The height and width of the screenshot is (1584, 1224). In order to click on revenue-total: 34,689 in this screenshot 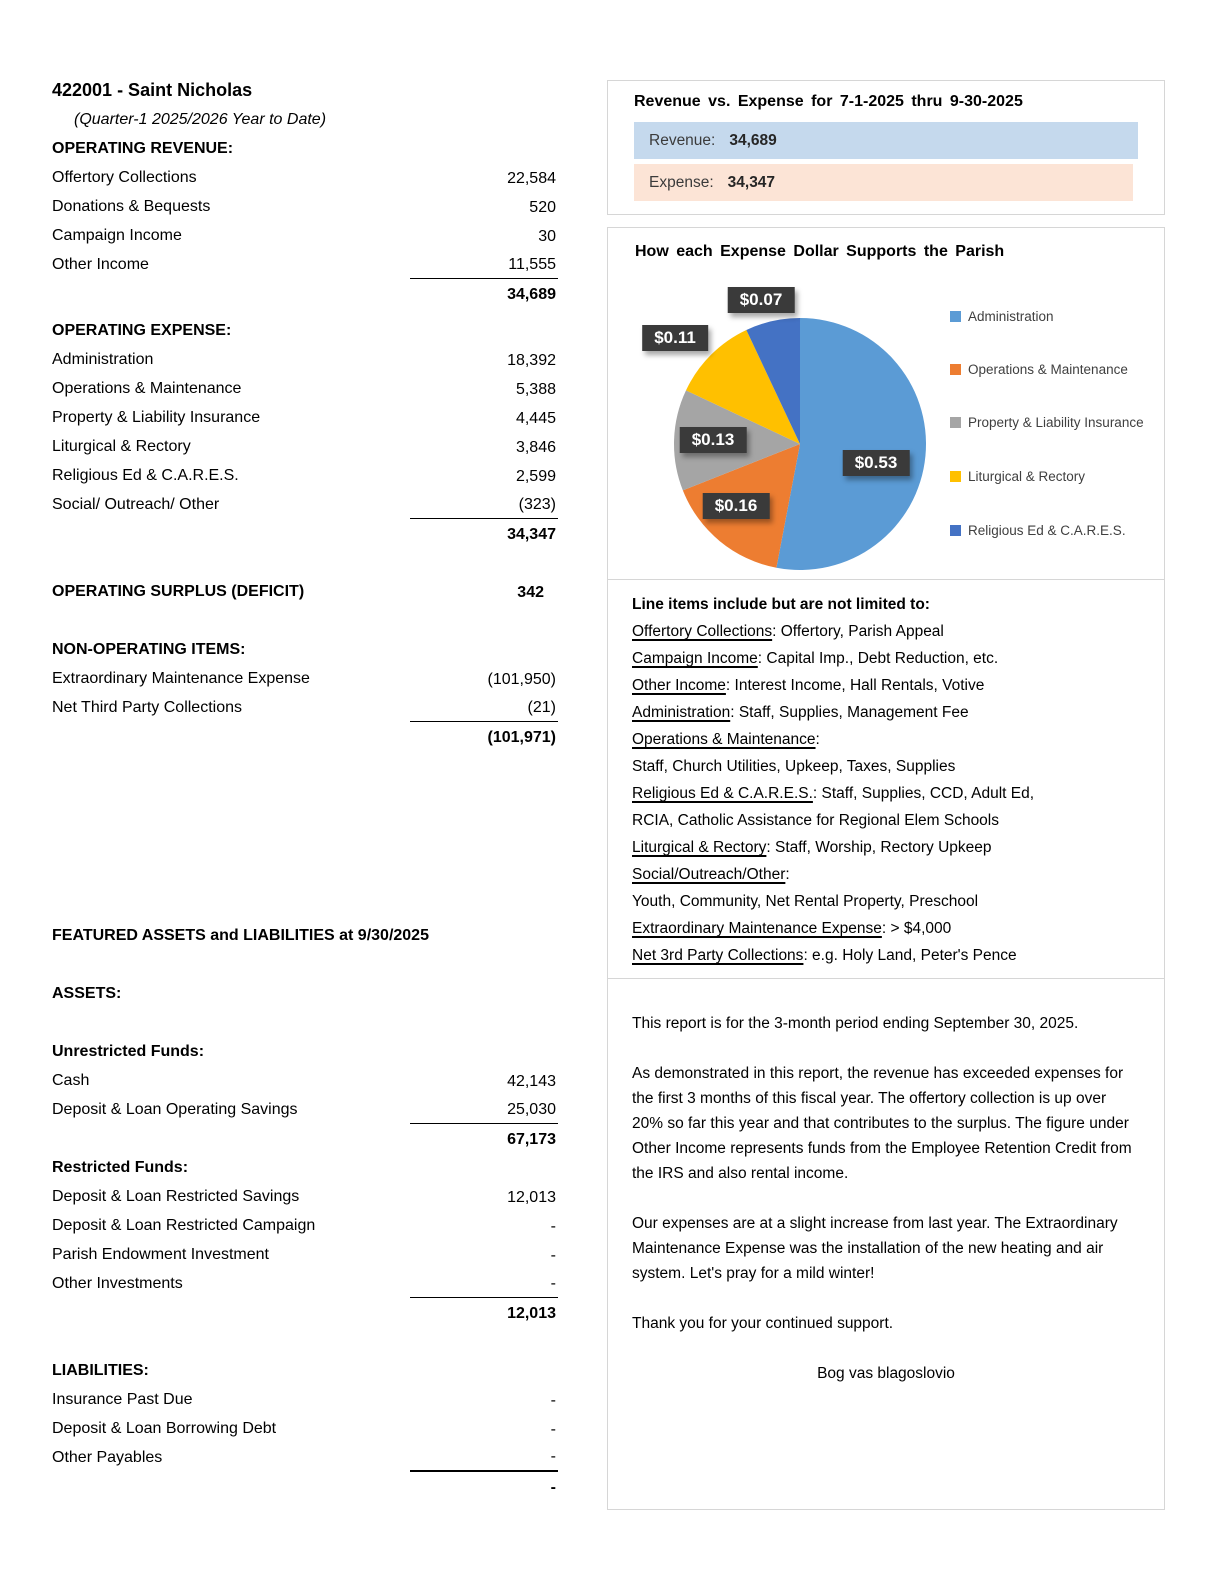, I will do `click(531, 294)`.